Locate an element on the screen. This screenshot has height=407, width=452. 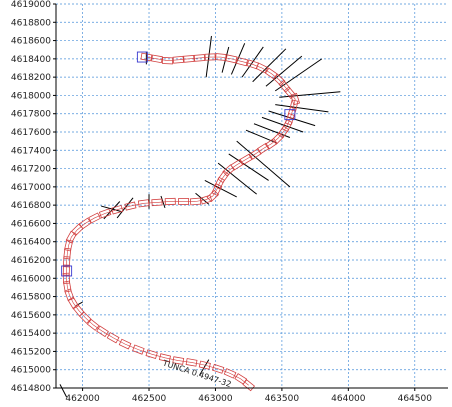
x-tick-label: 464000 is located at coordinates (348, 399).